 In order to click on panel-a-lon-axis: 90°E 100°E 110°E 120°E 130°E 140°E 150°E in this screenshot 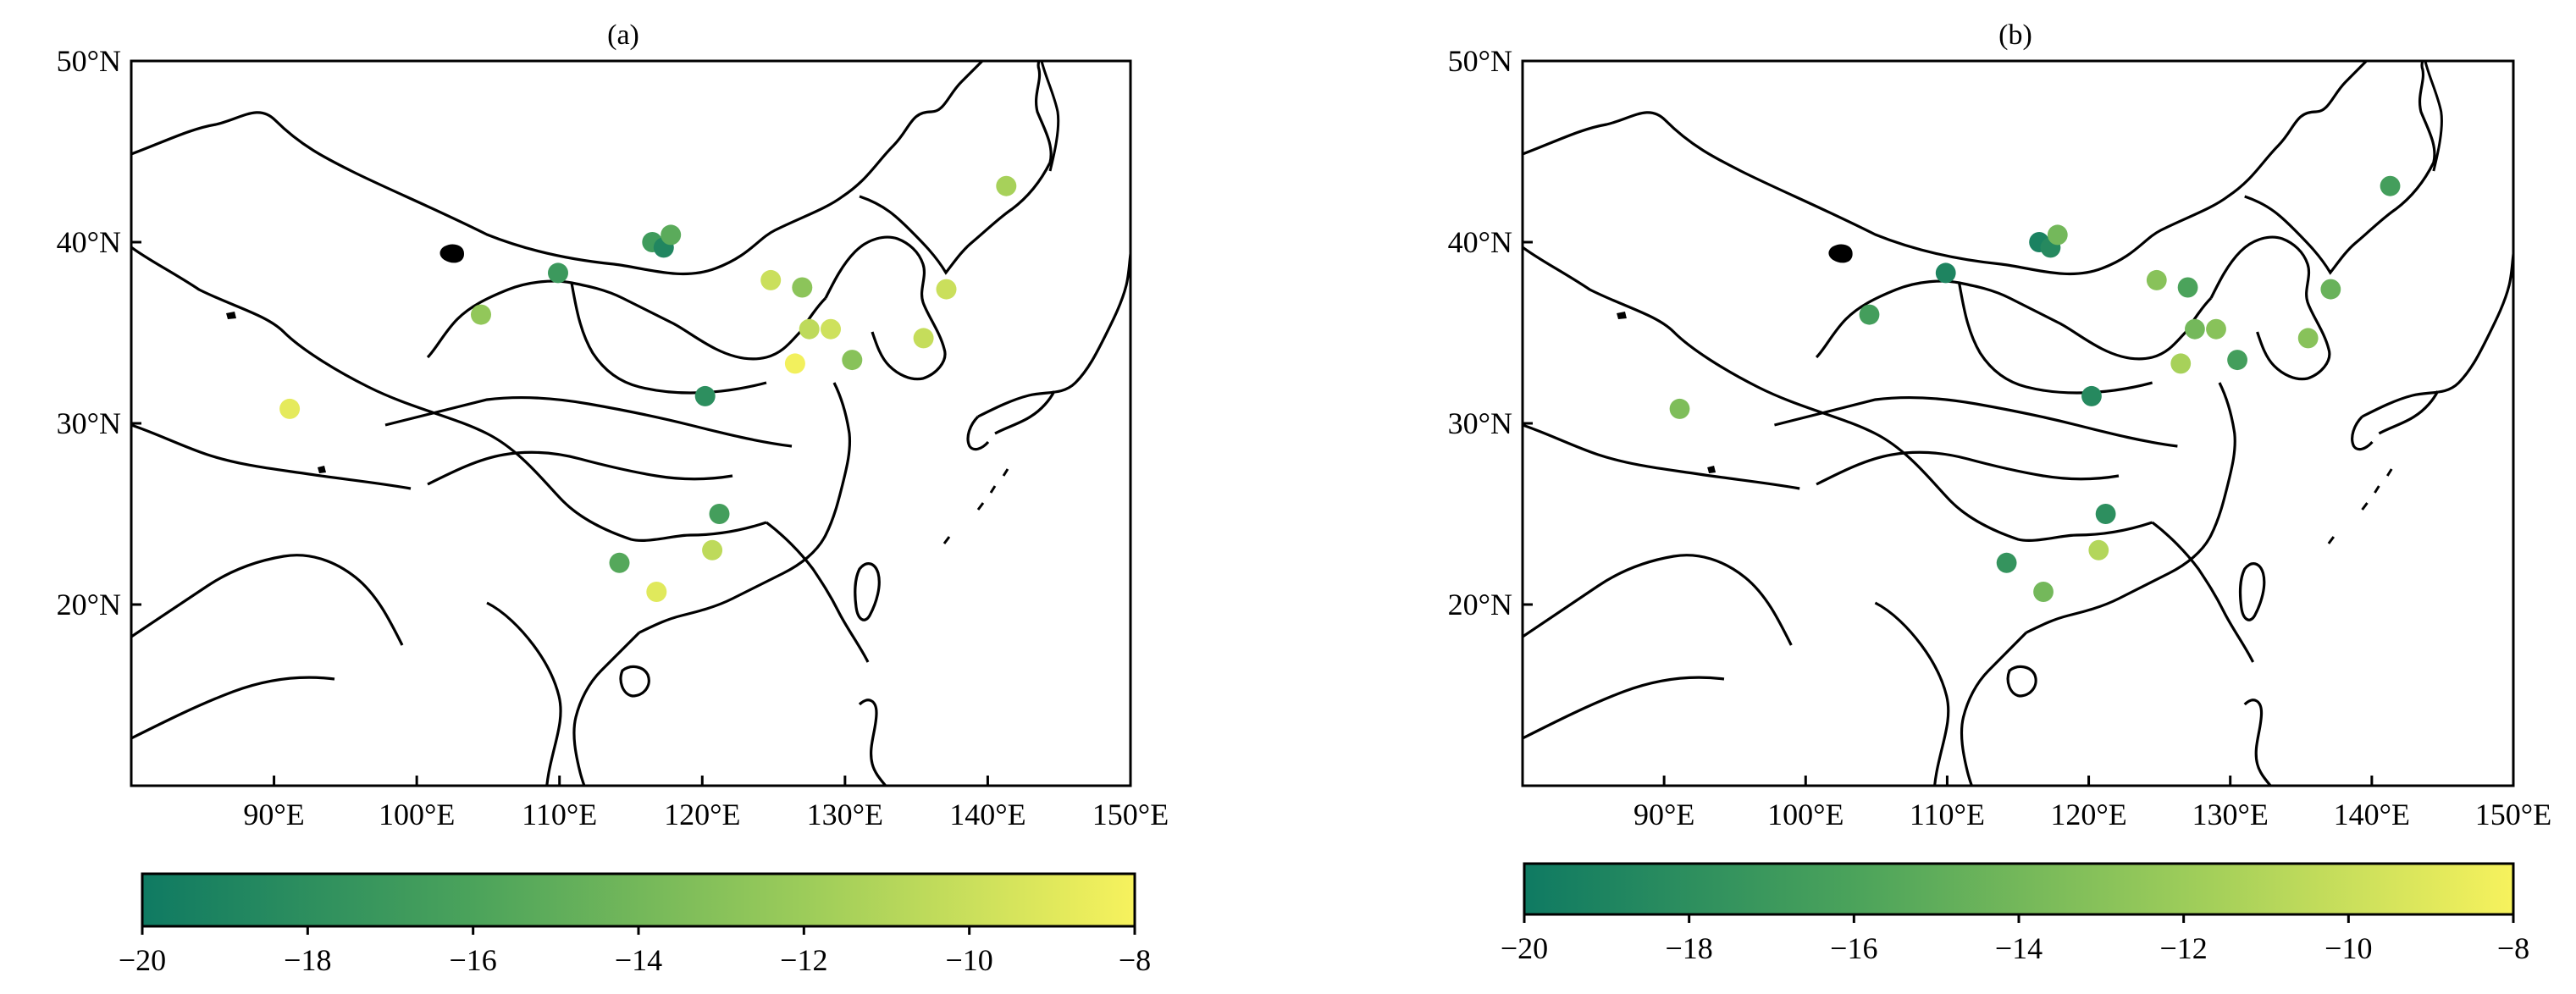, I will do `click(706, 803)`.